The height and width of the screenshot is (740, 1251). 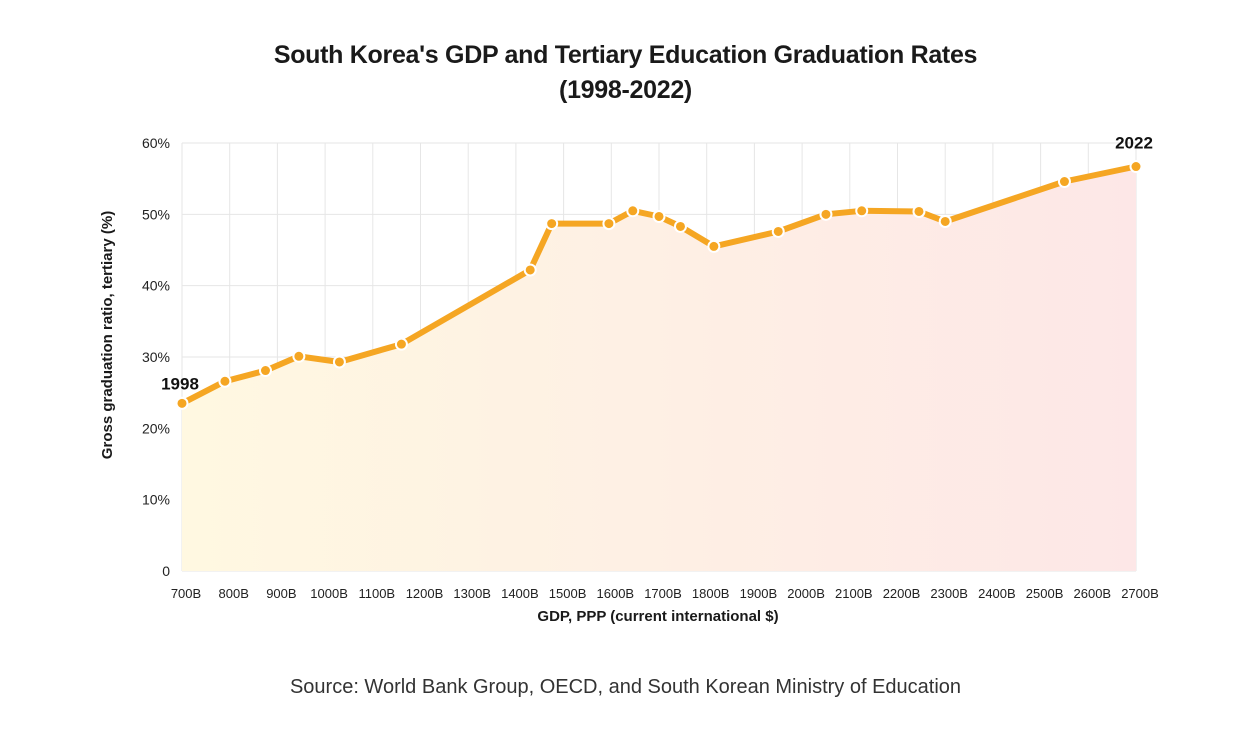 What do you see at coordinates (854, 593) in the screenshot?
I see `x-tick-label: 2100B` at bounding box center [854, 593].